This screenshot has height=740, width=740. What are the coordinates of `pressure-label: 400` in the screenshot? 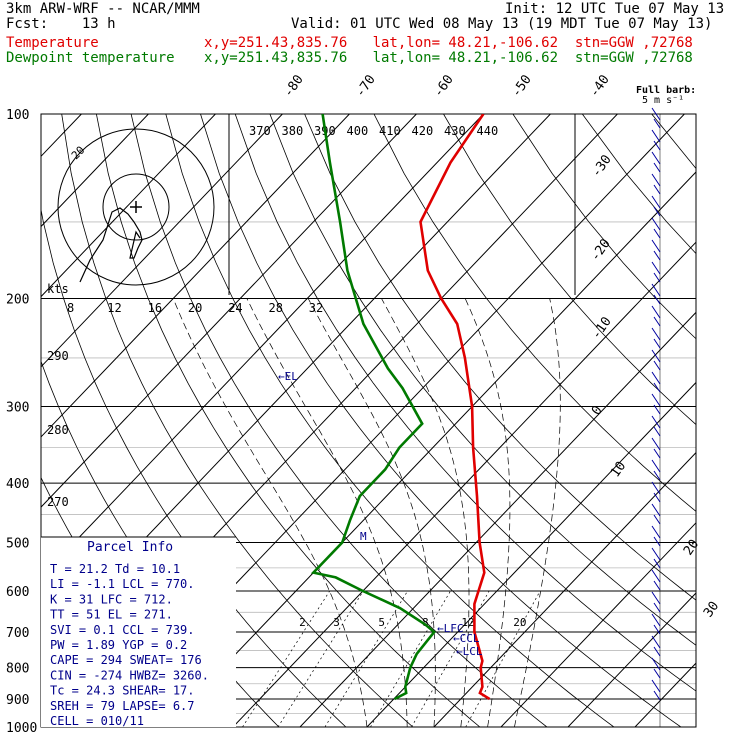 It's located at (17, 484).